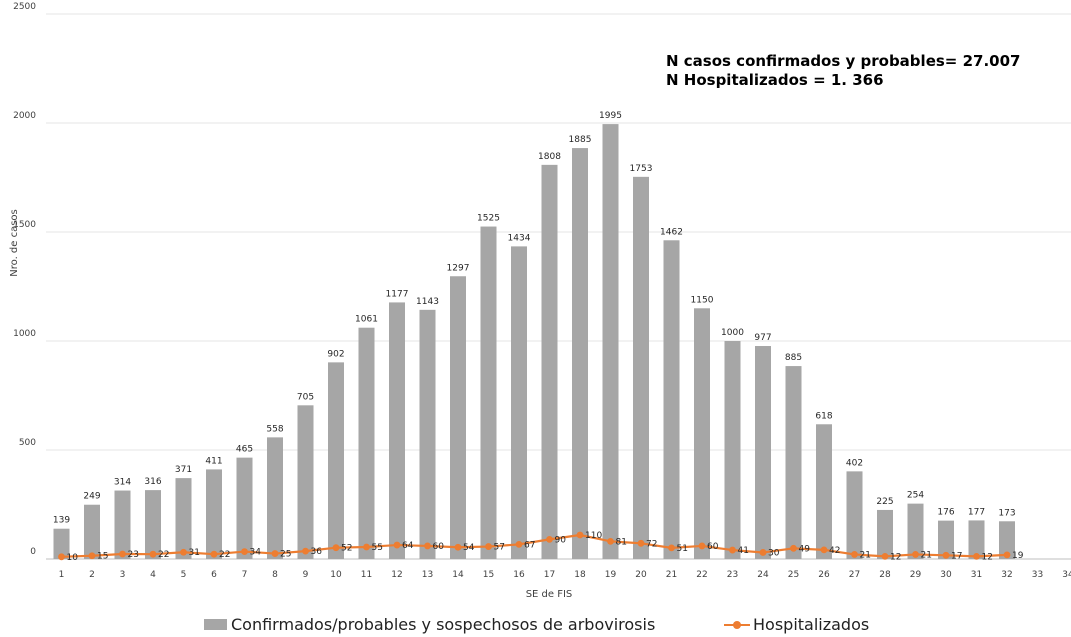 The image size is (1071, 637). What do you see at coordinates (184, 575) in the screenshot?
I see `x-tick-label: 5` at bounding box center [184, 575].